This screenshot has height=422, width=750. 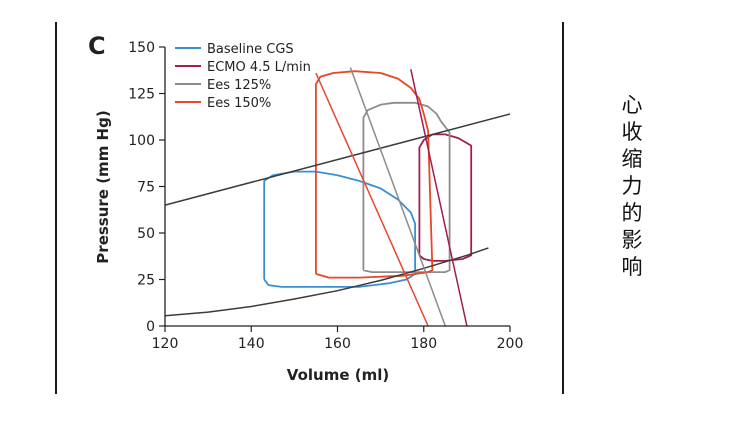 I want to click on y-axis-label: Pressure (mm Hg), so click(x=103, y=186).